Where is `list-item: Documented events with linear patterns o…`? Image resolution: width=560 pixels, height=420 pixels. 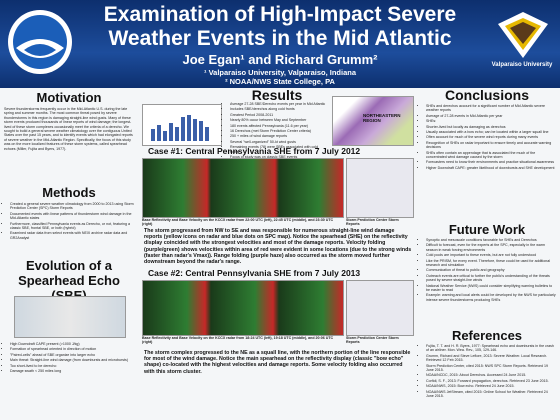 list-item: Documented events with linear patterns o… is located at coordinates (72, 216).